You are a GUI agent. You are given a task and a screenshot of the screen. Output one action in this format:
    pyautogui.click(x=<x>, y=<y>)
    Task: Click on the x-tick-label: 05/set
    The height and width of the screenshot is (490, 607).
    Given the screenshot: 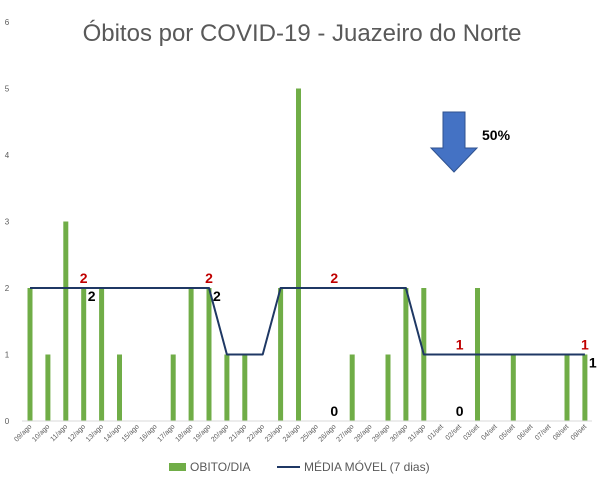 What is the action you would take?
    pyautogui.click(x=507, y=432)
    